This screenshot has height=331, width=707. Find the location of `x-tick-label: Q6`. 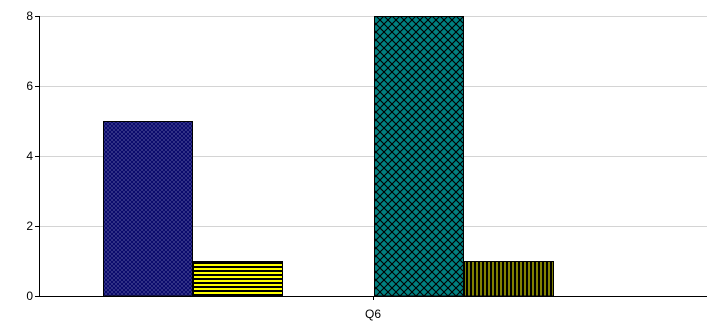

x-tick-label: Q6 is located at coordinates (373, 314).